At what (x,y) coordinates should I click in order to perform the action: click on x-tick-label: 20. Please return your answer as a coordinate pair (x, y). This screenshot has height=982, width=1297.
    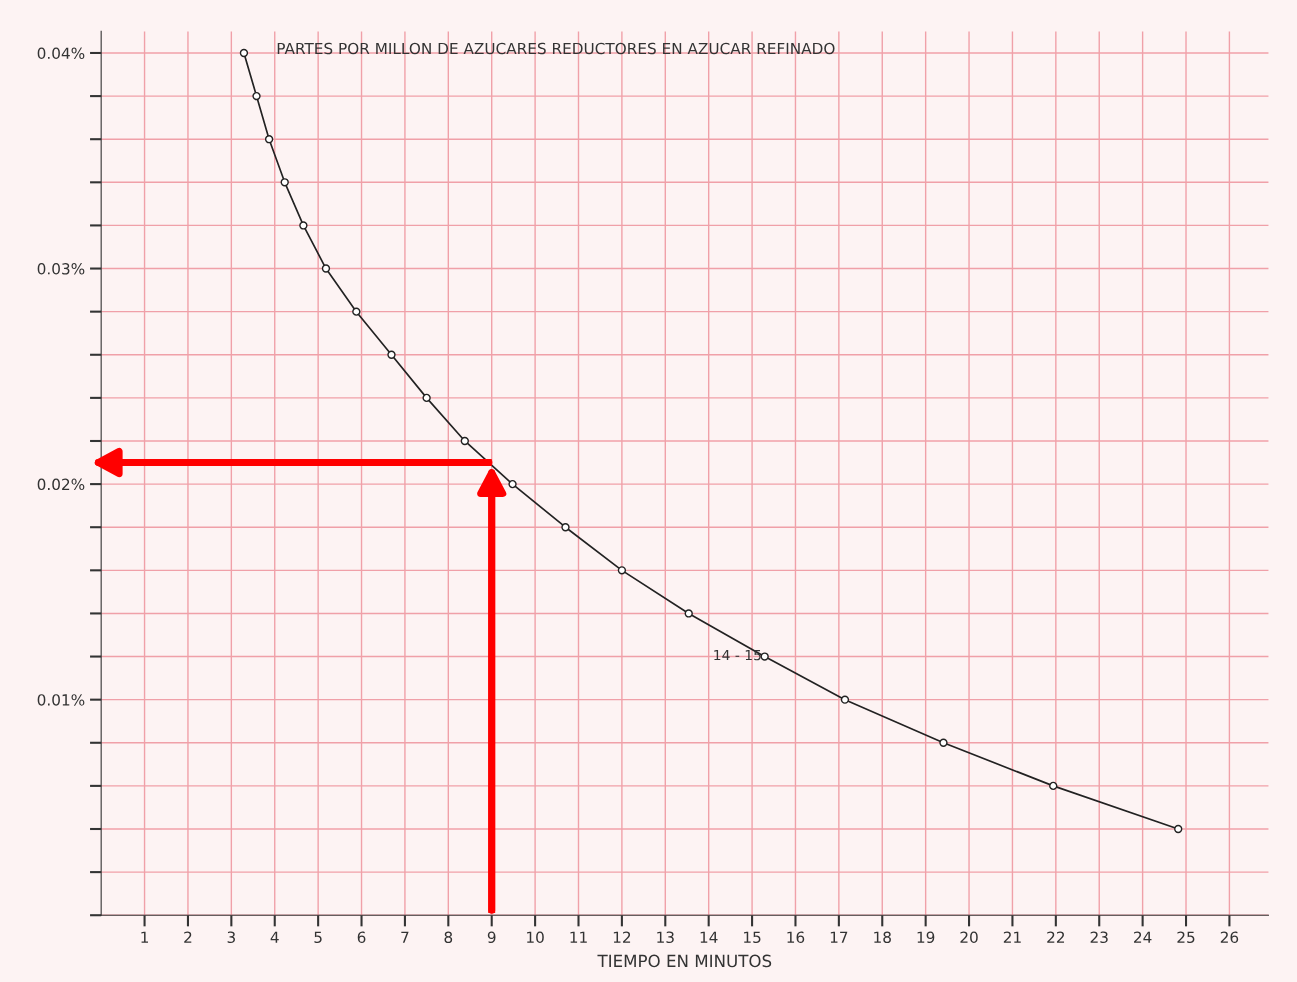
    Looking at the image, I should click on (969, 937).